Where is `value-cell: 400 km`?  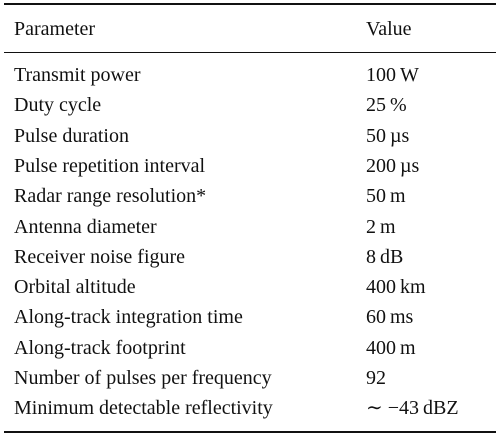 value-cell: 400 km is located at coordinates (396, 287).